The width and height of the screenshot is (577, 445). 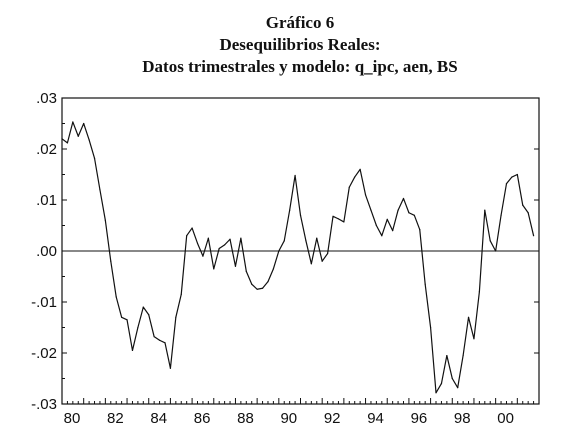 What do you see at coordinates (505, 418) in the screenshot?
I see `x-tick-label: 00` at bounding box center [505, 418].